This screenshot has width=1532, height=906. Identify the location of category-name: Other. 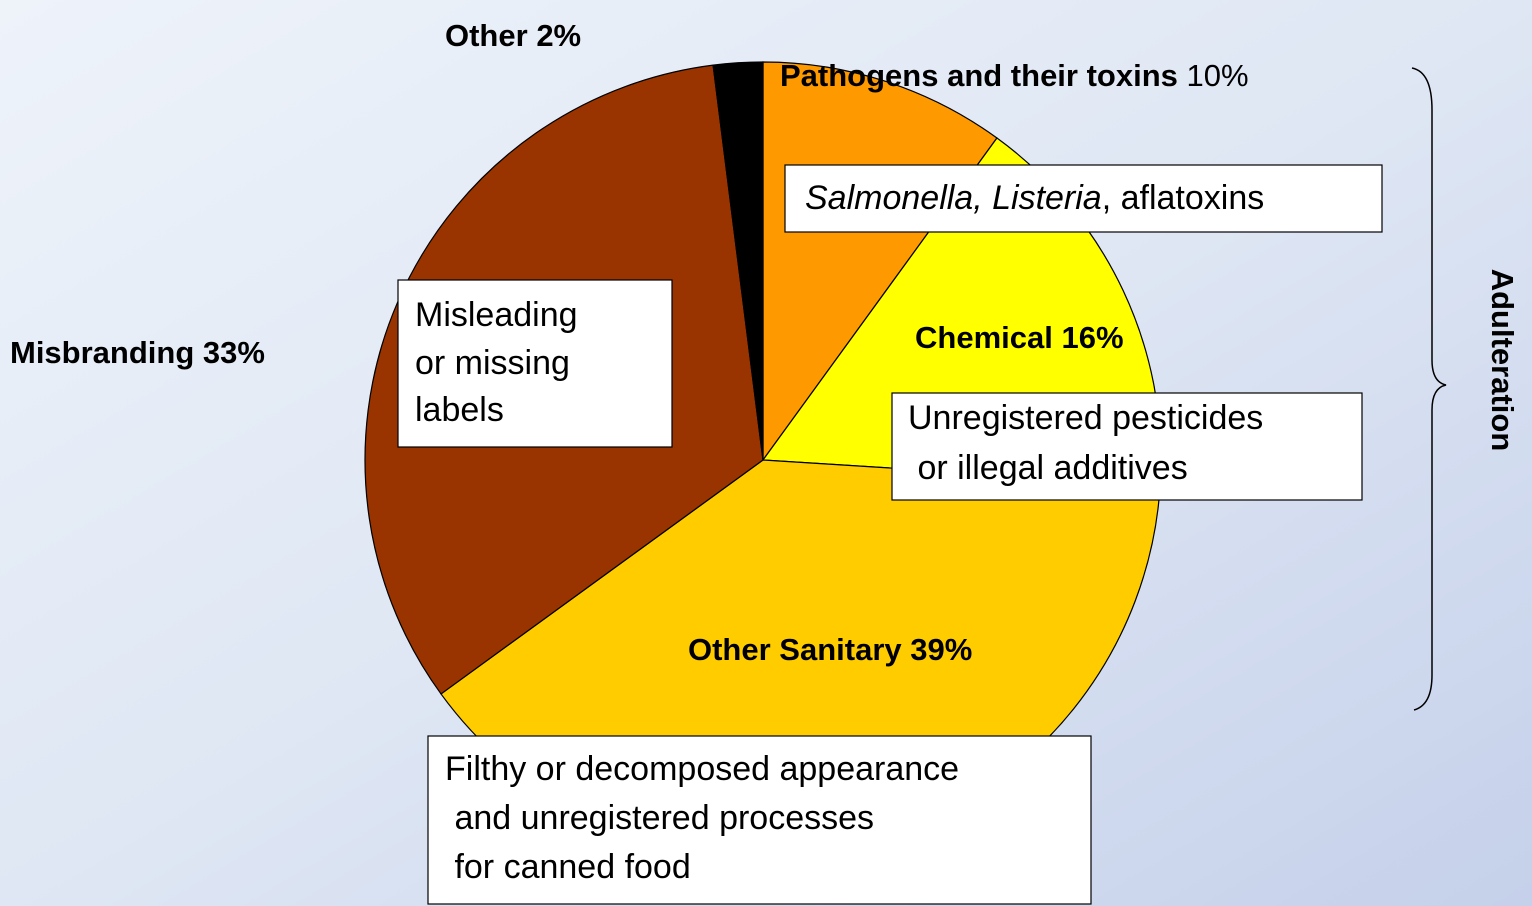
(486, 35).